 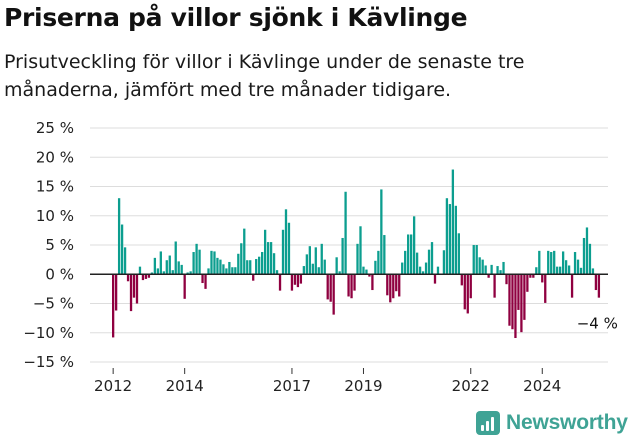 I want to click on y-tick-label: 10 %, so click(x=55, y=216).